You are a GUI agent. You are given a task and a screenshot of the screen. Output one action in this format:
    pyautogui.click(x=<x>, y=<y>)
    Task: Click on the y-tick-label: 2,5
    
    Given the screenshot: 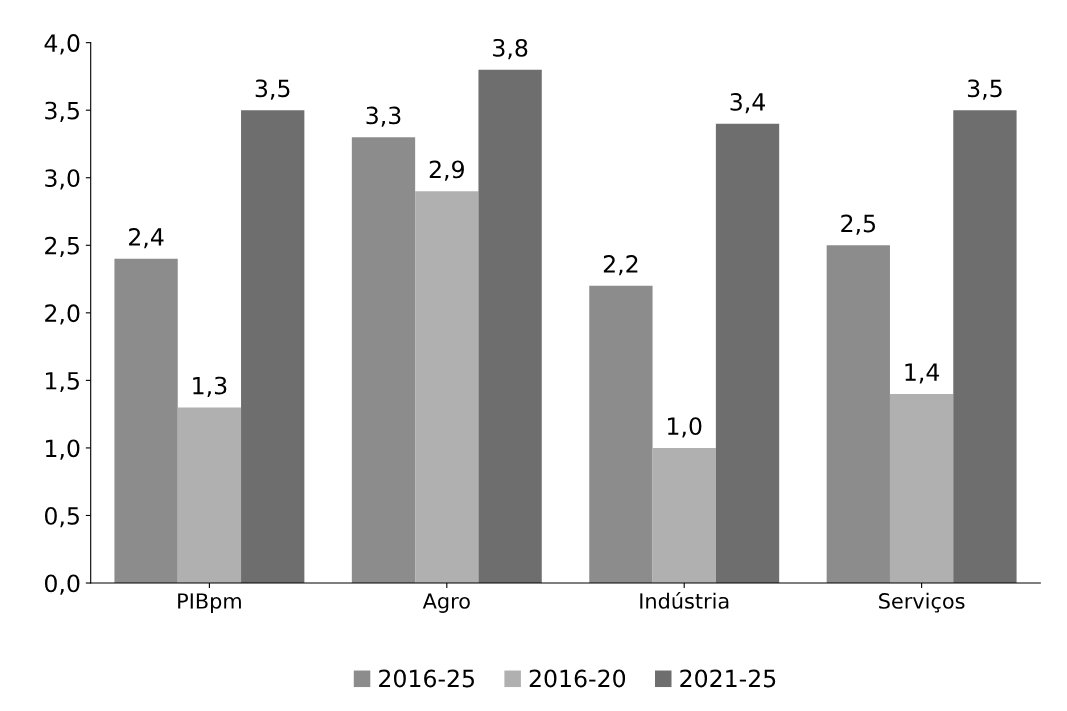 What is the action you would take?
    pyautogui.click(x=62, y=247)
    